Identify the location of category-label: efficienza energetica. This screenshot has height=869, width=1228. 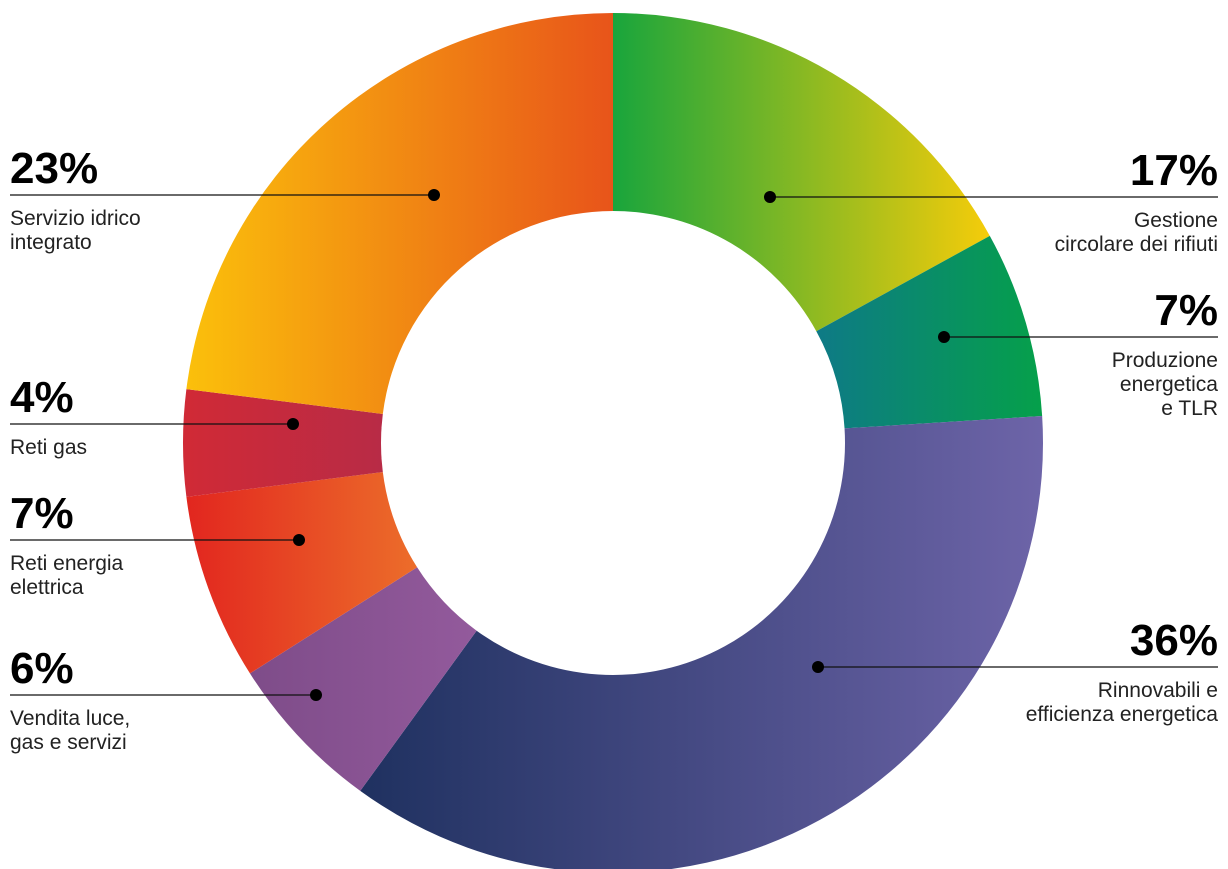
(1122, 714).